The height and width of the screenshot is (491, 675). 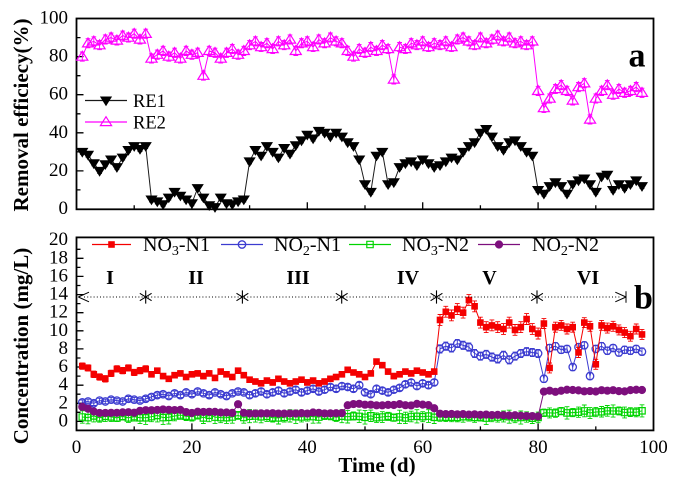 I want to click on svg-text: 6, so click(x=64, y=366).